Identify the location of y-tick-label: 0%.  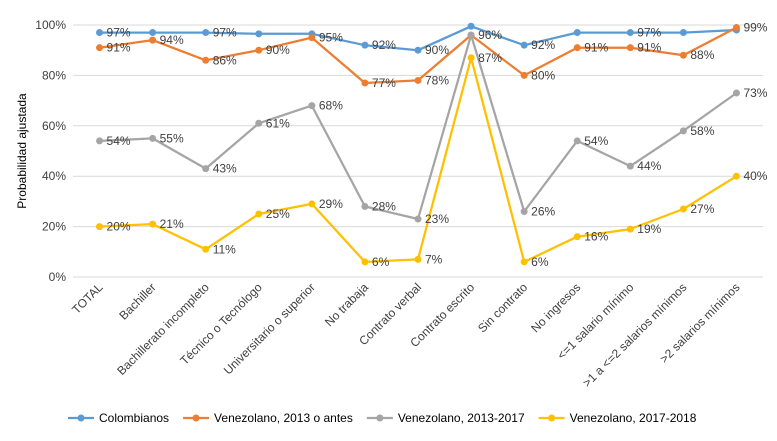
(58, 277).